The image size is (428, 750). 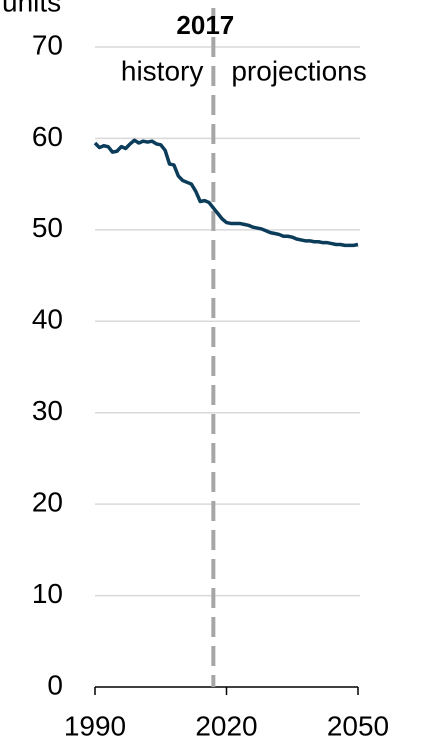 What do you see at coordinates (205, 25) in the screenshot?
I see `reference-label: 2017` at bounding box center [205, 25].